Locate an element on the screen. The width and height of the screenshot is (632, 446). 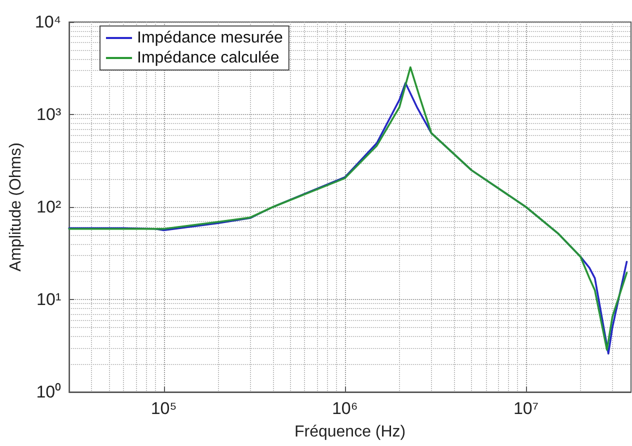
legend-label: Impédance mesurée is located at coordinates (210, 38).